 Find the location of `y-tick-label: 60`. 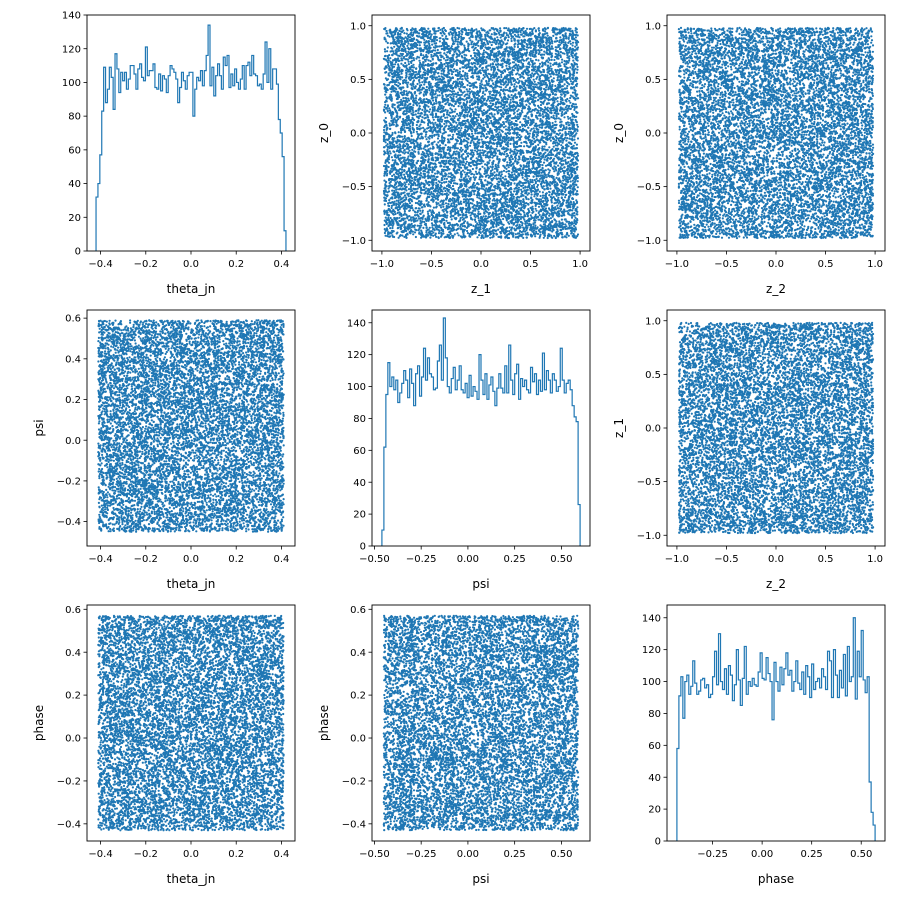

y-tick-label: 60 is located at coordinates (74, 150).